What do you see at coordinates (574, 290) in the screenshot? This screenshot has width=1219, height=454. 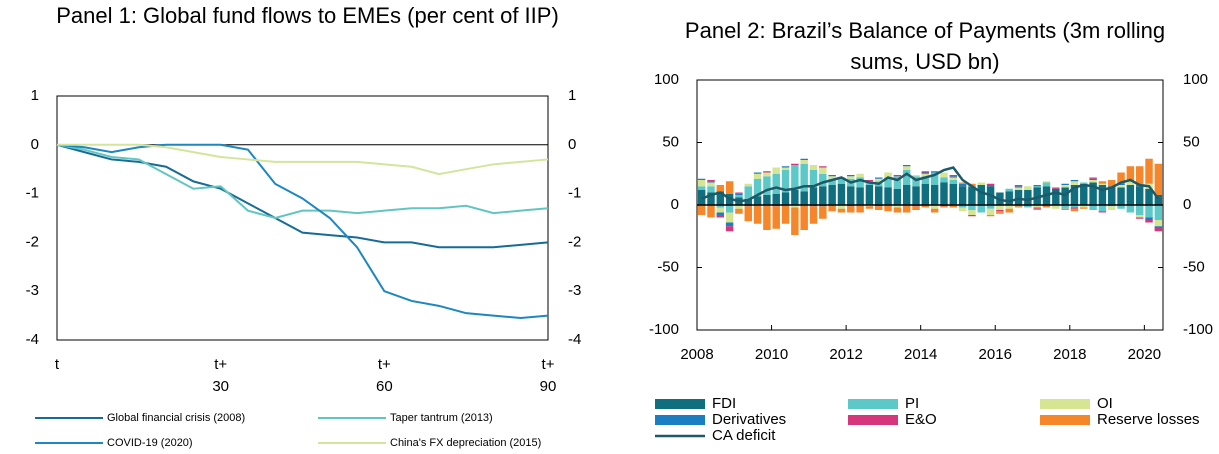 I see `y2-tick-label: -3` at bounding box center [574, 290].